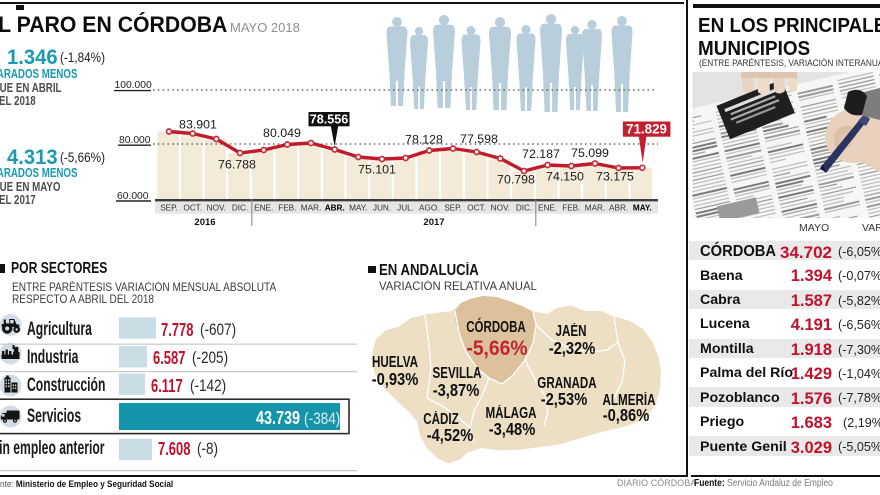 This screenshot has height=495, width=880. What do you see at coordinates (516, 180) in the screenshot?
I see `svg-text: 70.798` at bounding box center [516, 180].